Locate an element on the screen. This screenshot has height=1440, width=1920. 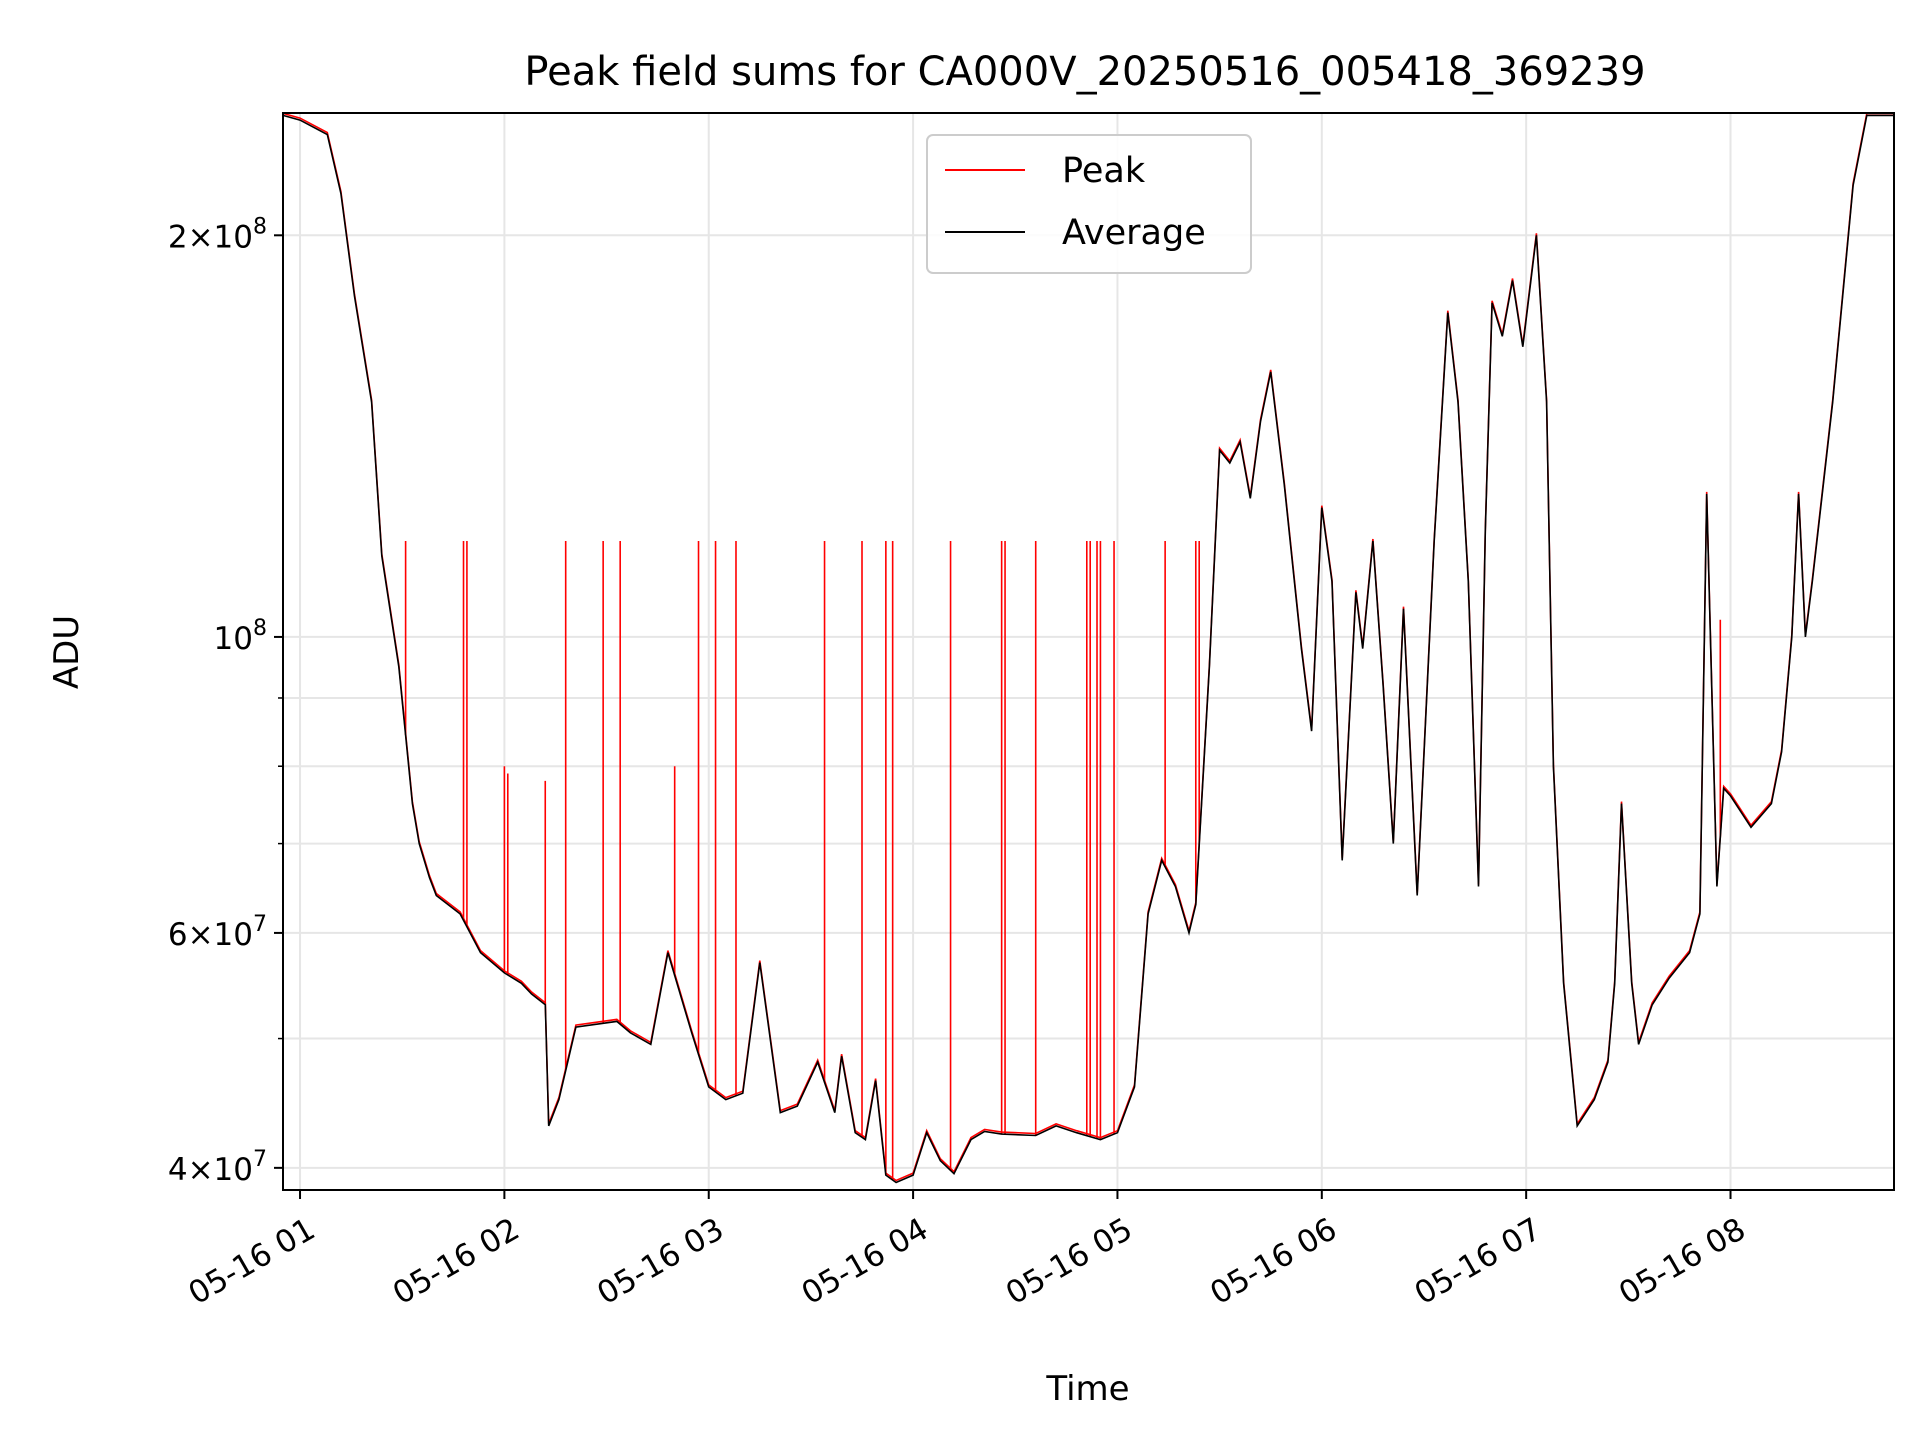
y-axis-label: ADU is located at coordinates (67, 652).